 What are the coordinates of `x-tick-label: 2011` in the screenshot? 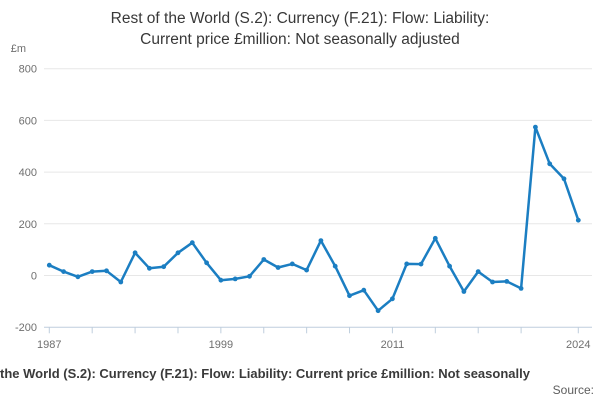 It's located at (393, 345).